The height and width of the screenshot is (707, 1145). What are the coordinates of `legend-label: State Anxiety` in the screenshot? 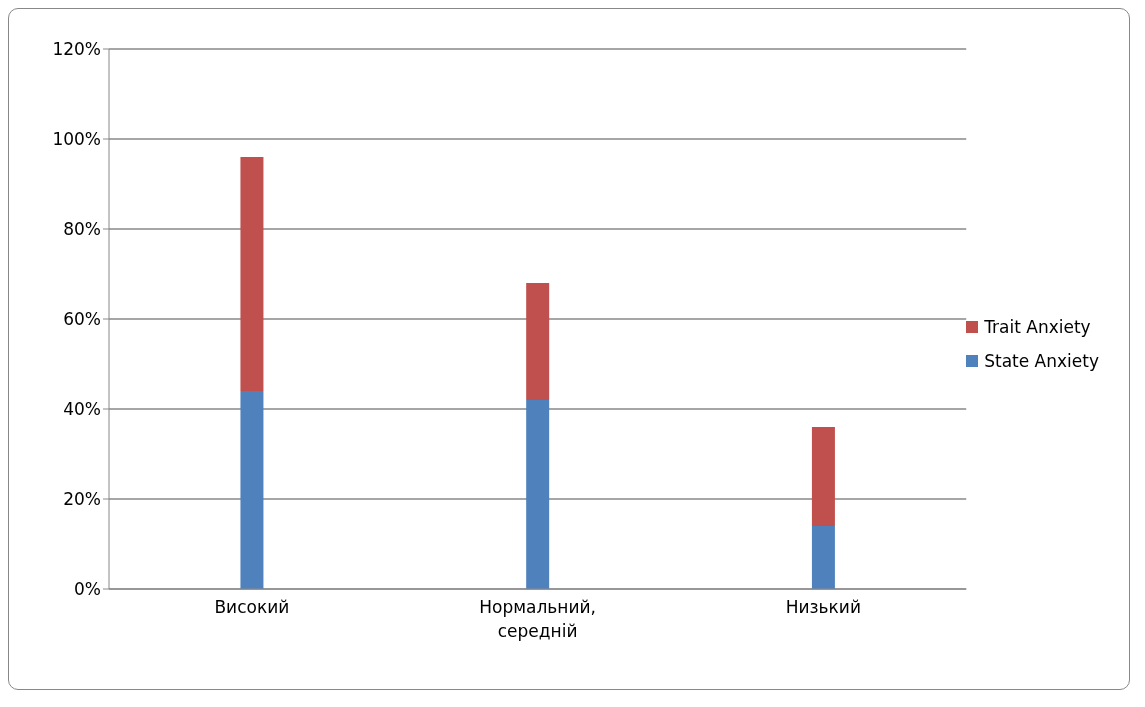 It's located at (1041, 361).